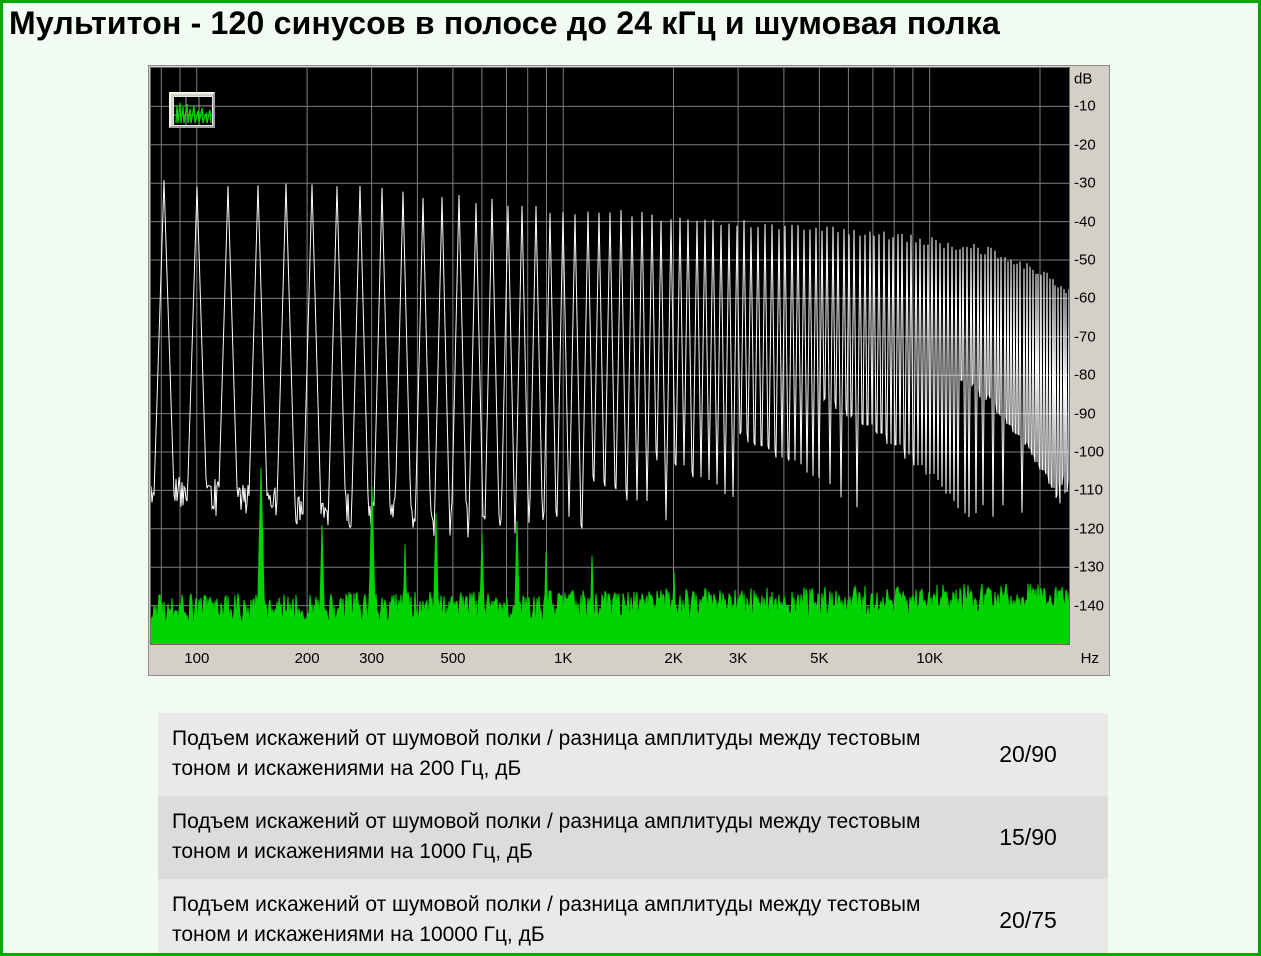  I want to click on x-axis-label: 1K, so click(563, 658).